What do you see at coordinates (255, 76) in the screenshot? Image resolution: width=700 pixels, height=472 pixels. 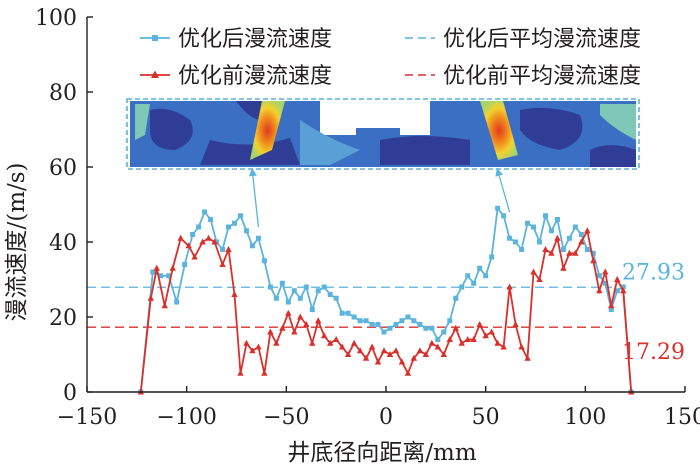 I see `legend-label: 优化前漫流速度` at bounding box center [255, 76].